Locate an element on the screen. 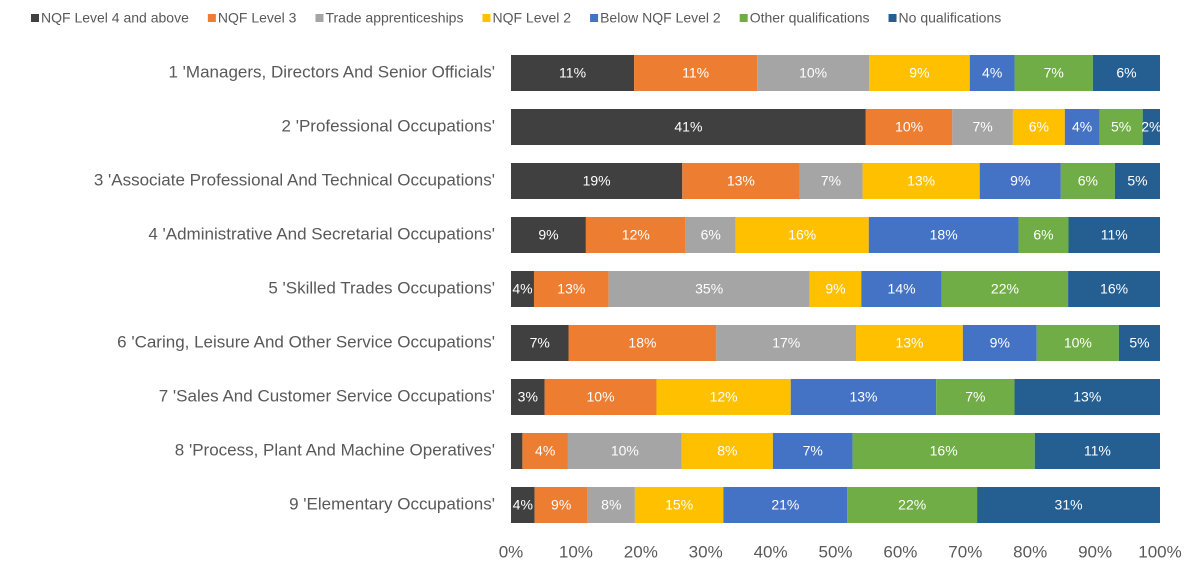 The image size is (1193, 566). data-label: 3% is located at coordinates (528, 397).